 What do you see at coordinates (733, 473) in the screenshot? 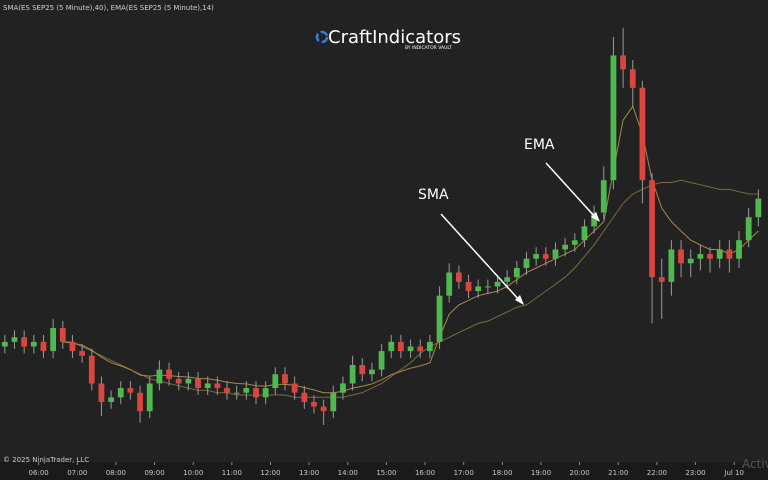
I see `x-tick-label: Jul 10` at bounding box center [733, 473].